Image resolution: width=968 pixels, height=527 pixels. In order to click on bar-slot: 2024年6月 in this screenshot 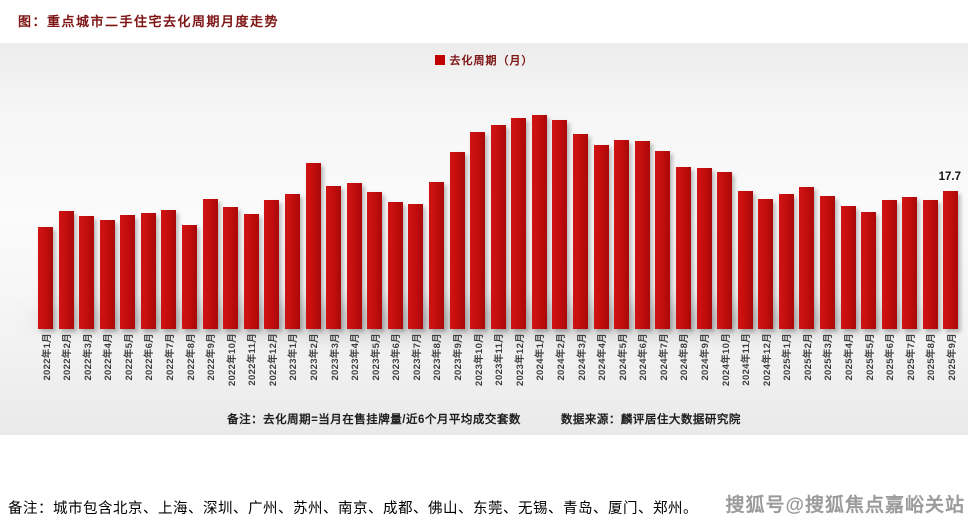, I will do `click(642, 212)`.